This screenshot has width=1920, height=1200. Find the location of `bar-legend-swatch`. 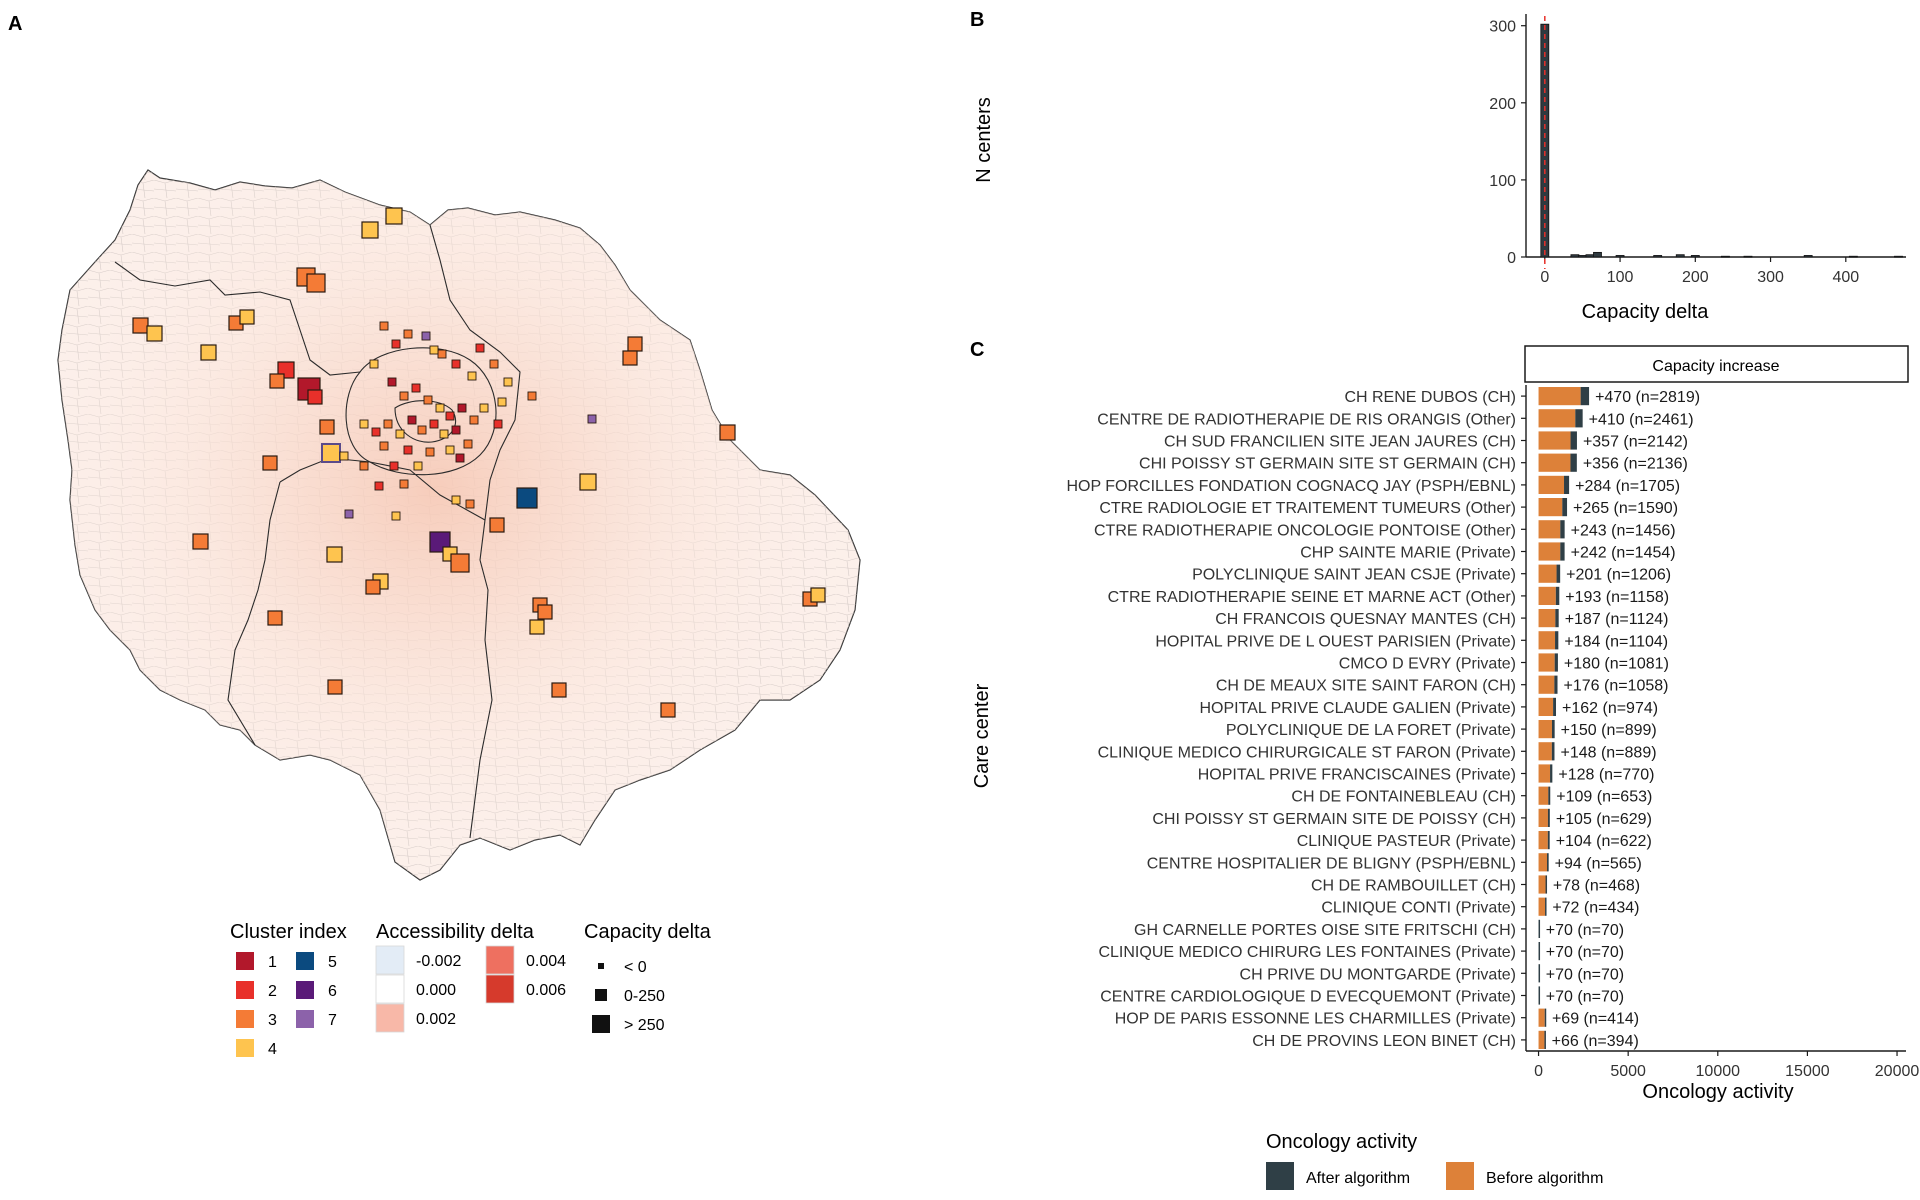

bar-legend-swatch is located at coordinates (1460, 1176).